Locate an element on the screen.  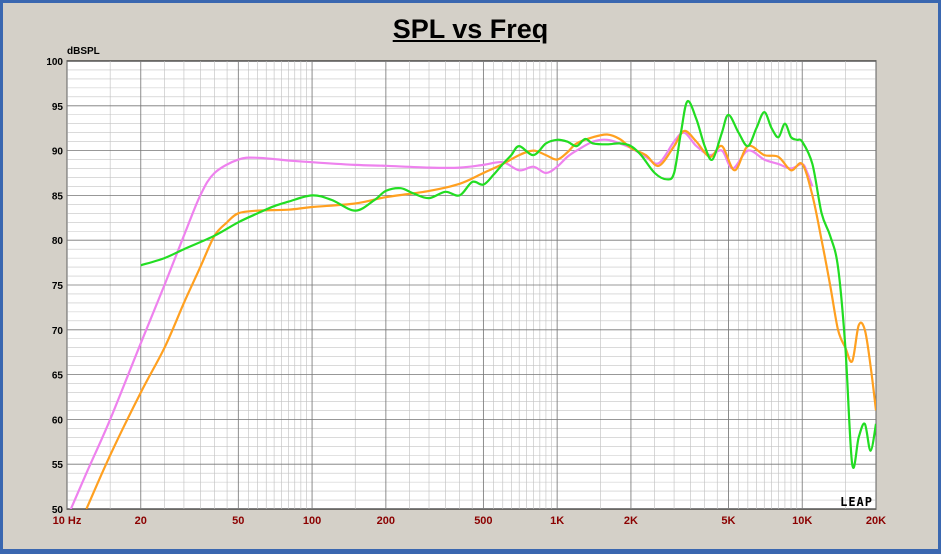
y-tick-label: 70 is located at coordinates (58, 331).